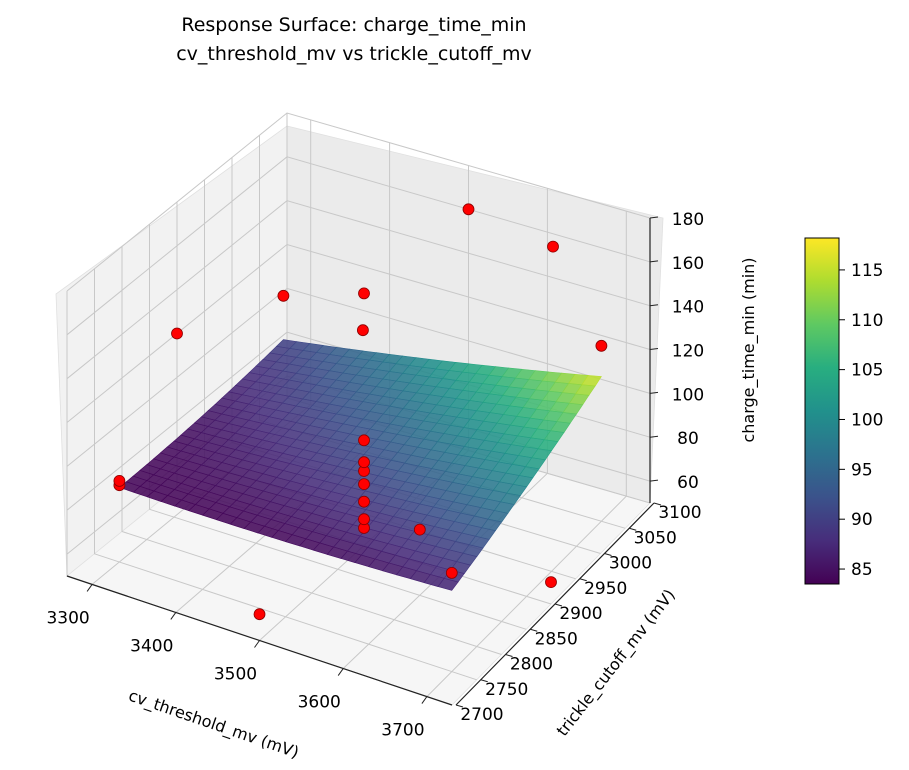 The height and width of the screenshot is (770, 909). I want to click on x-tick-label: 3600, so click(319, 703).